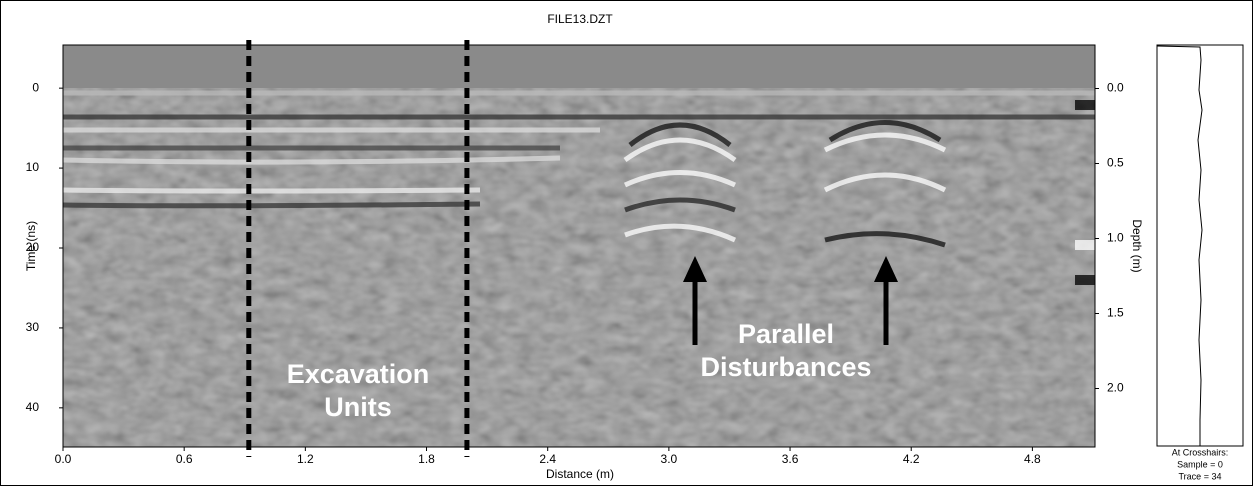 This screenshot has width=1253, height=491. I want to click on y-tick-label: 0, so click(35, 87).